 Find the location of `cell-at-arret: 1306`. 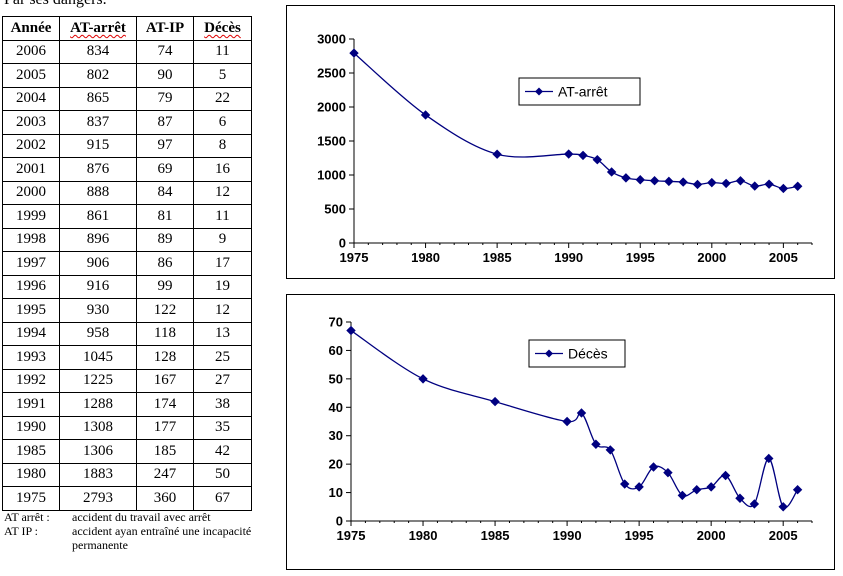

cell-at-arret: 1306 is located at coordinates (98, 451).